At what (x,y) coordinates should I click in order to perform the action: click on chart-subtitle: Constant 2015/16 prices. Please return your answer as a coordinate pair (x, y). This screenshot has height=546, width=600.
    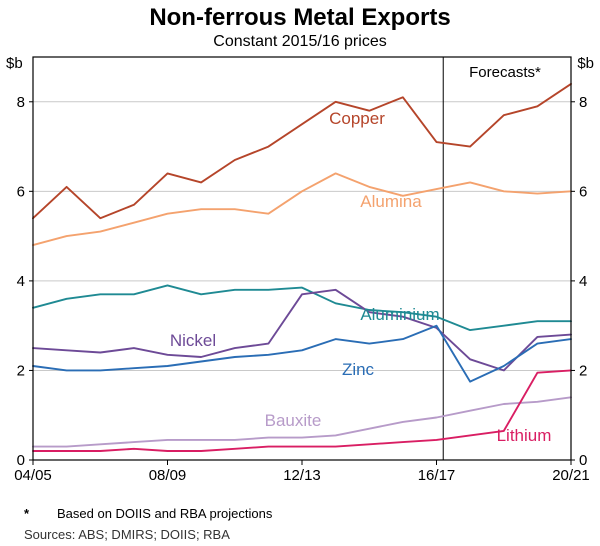
    Looking at the image, I should click on (300, 41).